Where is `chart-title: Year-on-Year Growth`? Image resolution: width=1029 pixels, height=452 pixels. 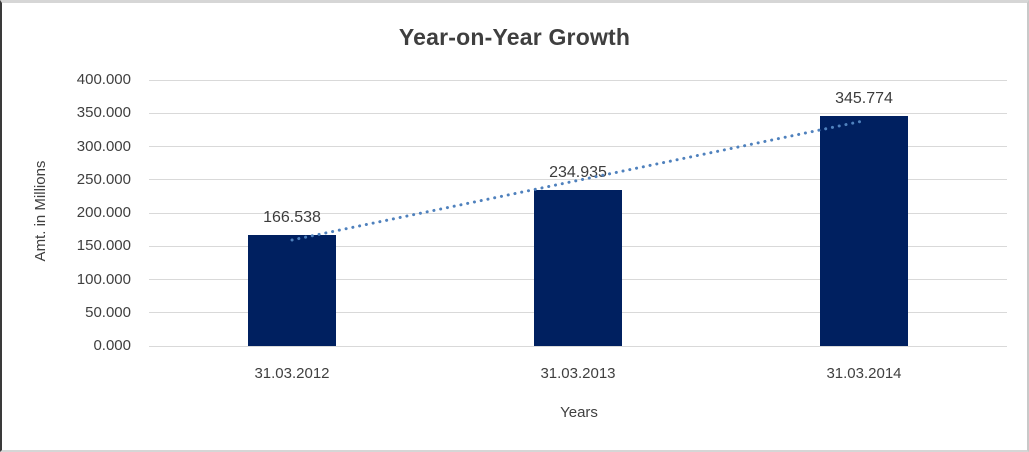 chart-title: Year-on-Year Growth is located at coordinates (514, 37).